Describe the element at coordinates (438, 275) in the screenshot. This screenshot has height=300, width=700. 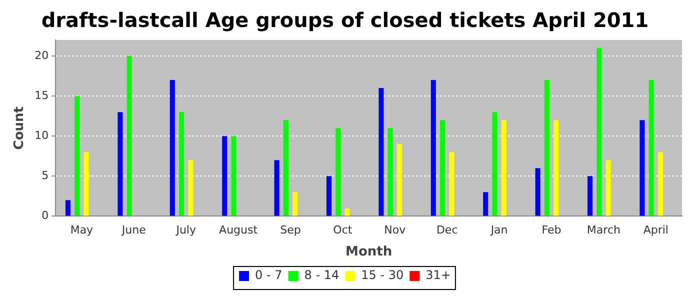
I see `legend-label: 31+` at that location.